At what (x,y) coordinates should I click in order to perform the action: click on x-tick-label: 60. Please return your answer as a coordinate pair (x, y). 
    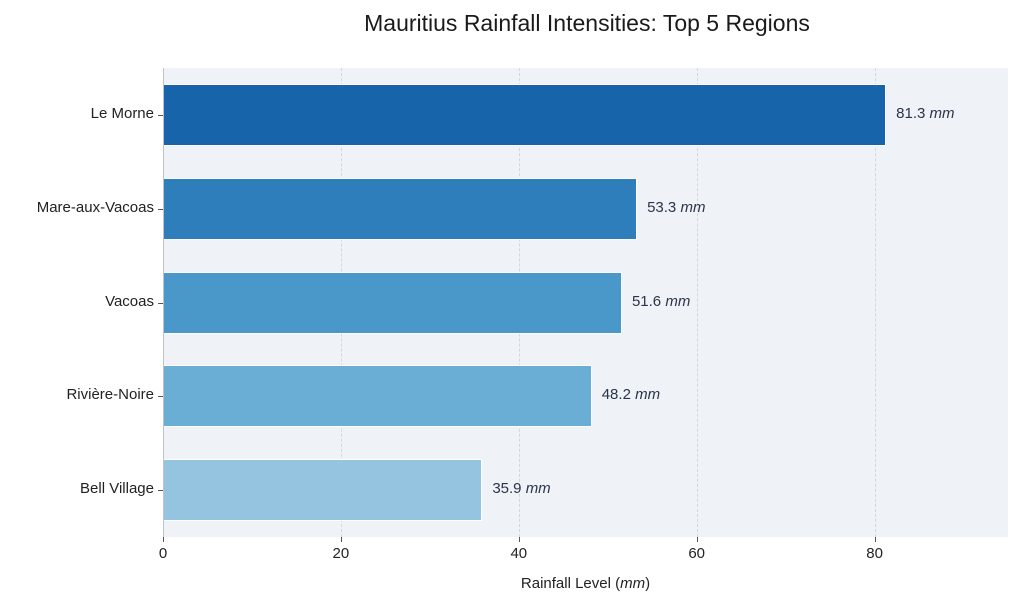
    Looking at the image, I should click on (697, 553).